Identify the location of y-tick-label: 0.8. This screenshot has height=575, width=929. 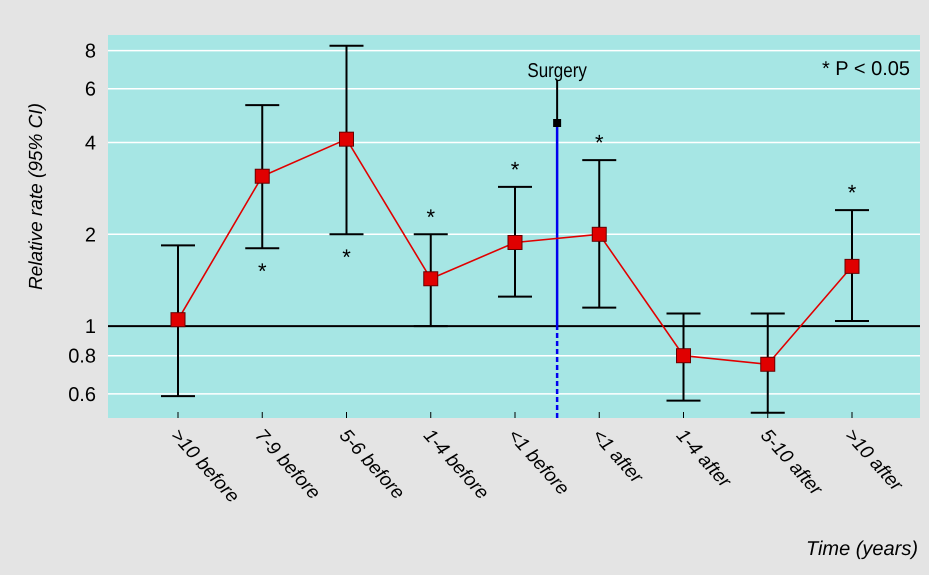
(82, 357).